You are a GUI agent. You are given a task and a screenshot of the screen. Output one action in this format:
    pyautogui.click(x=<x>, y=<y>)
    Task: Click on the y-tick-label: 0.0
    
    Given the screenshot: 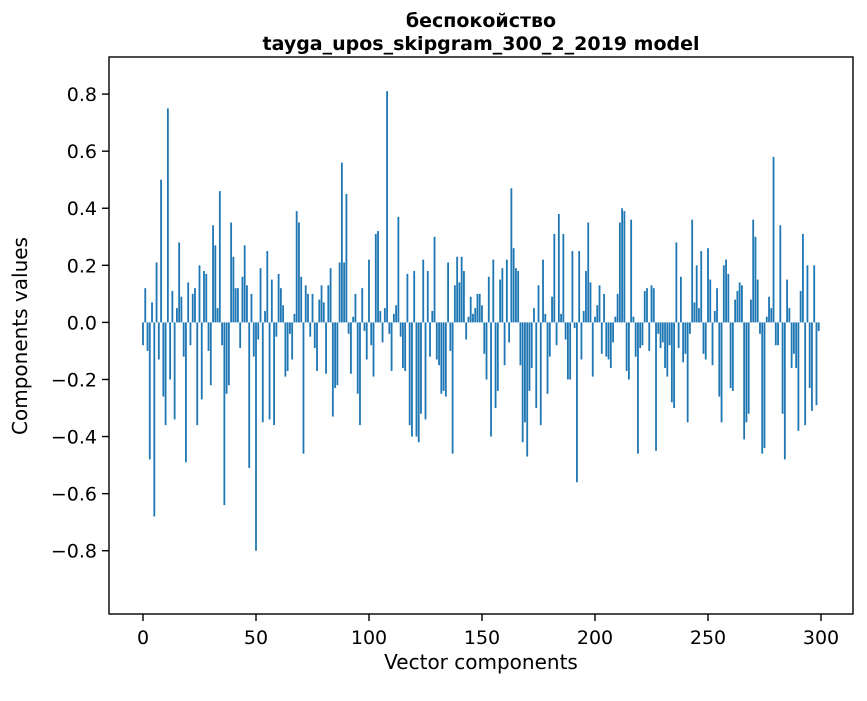 What is the action you would take?
    pyautogui.click(x=82, y=323)
    